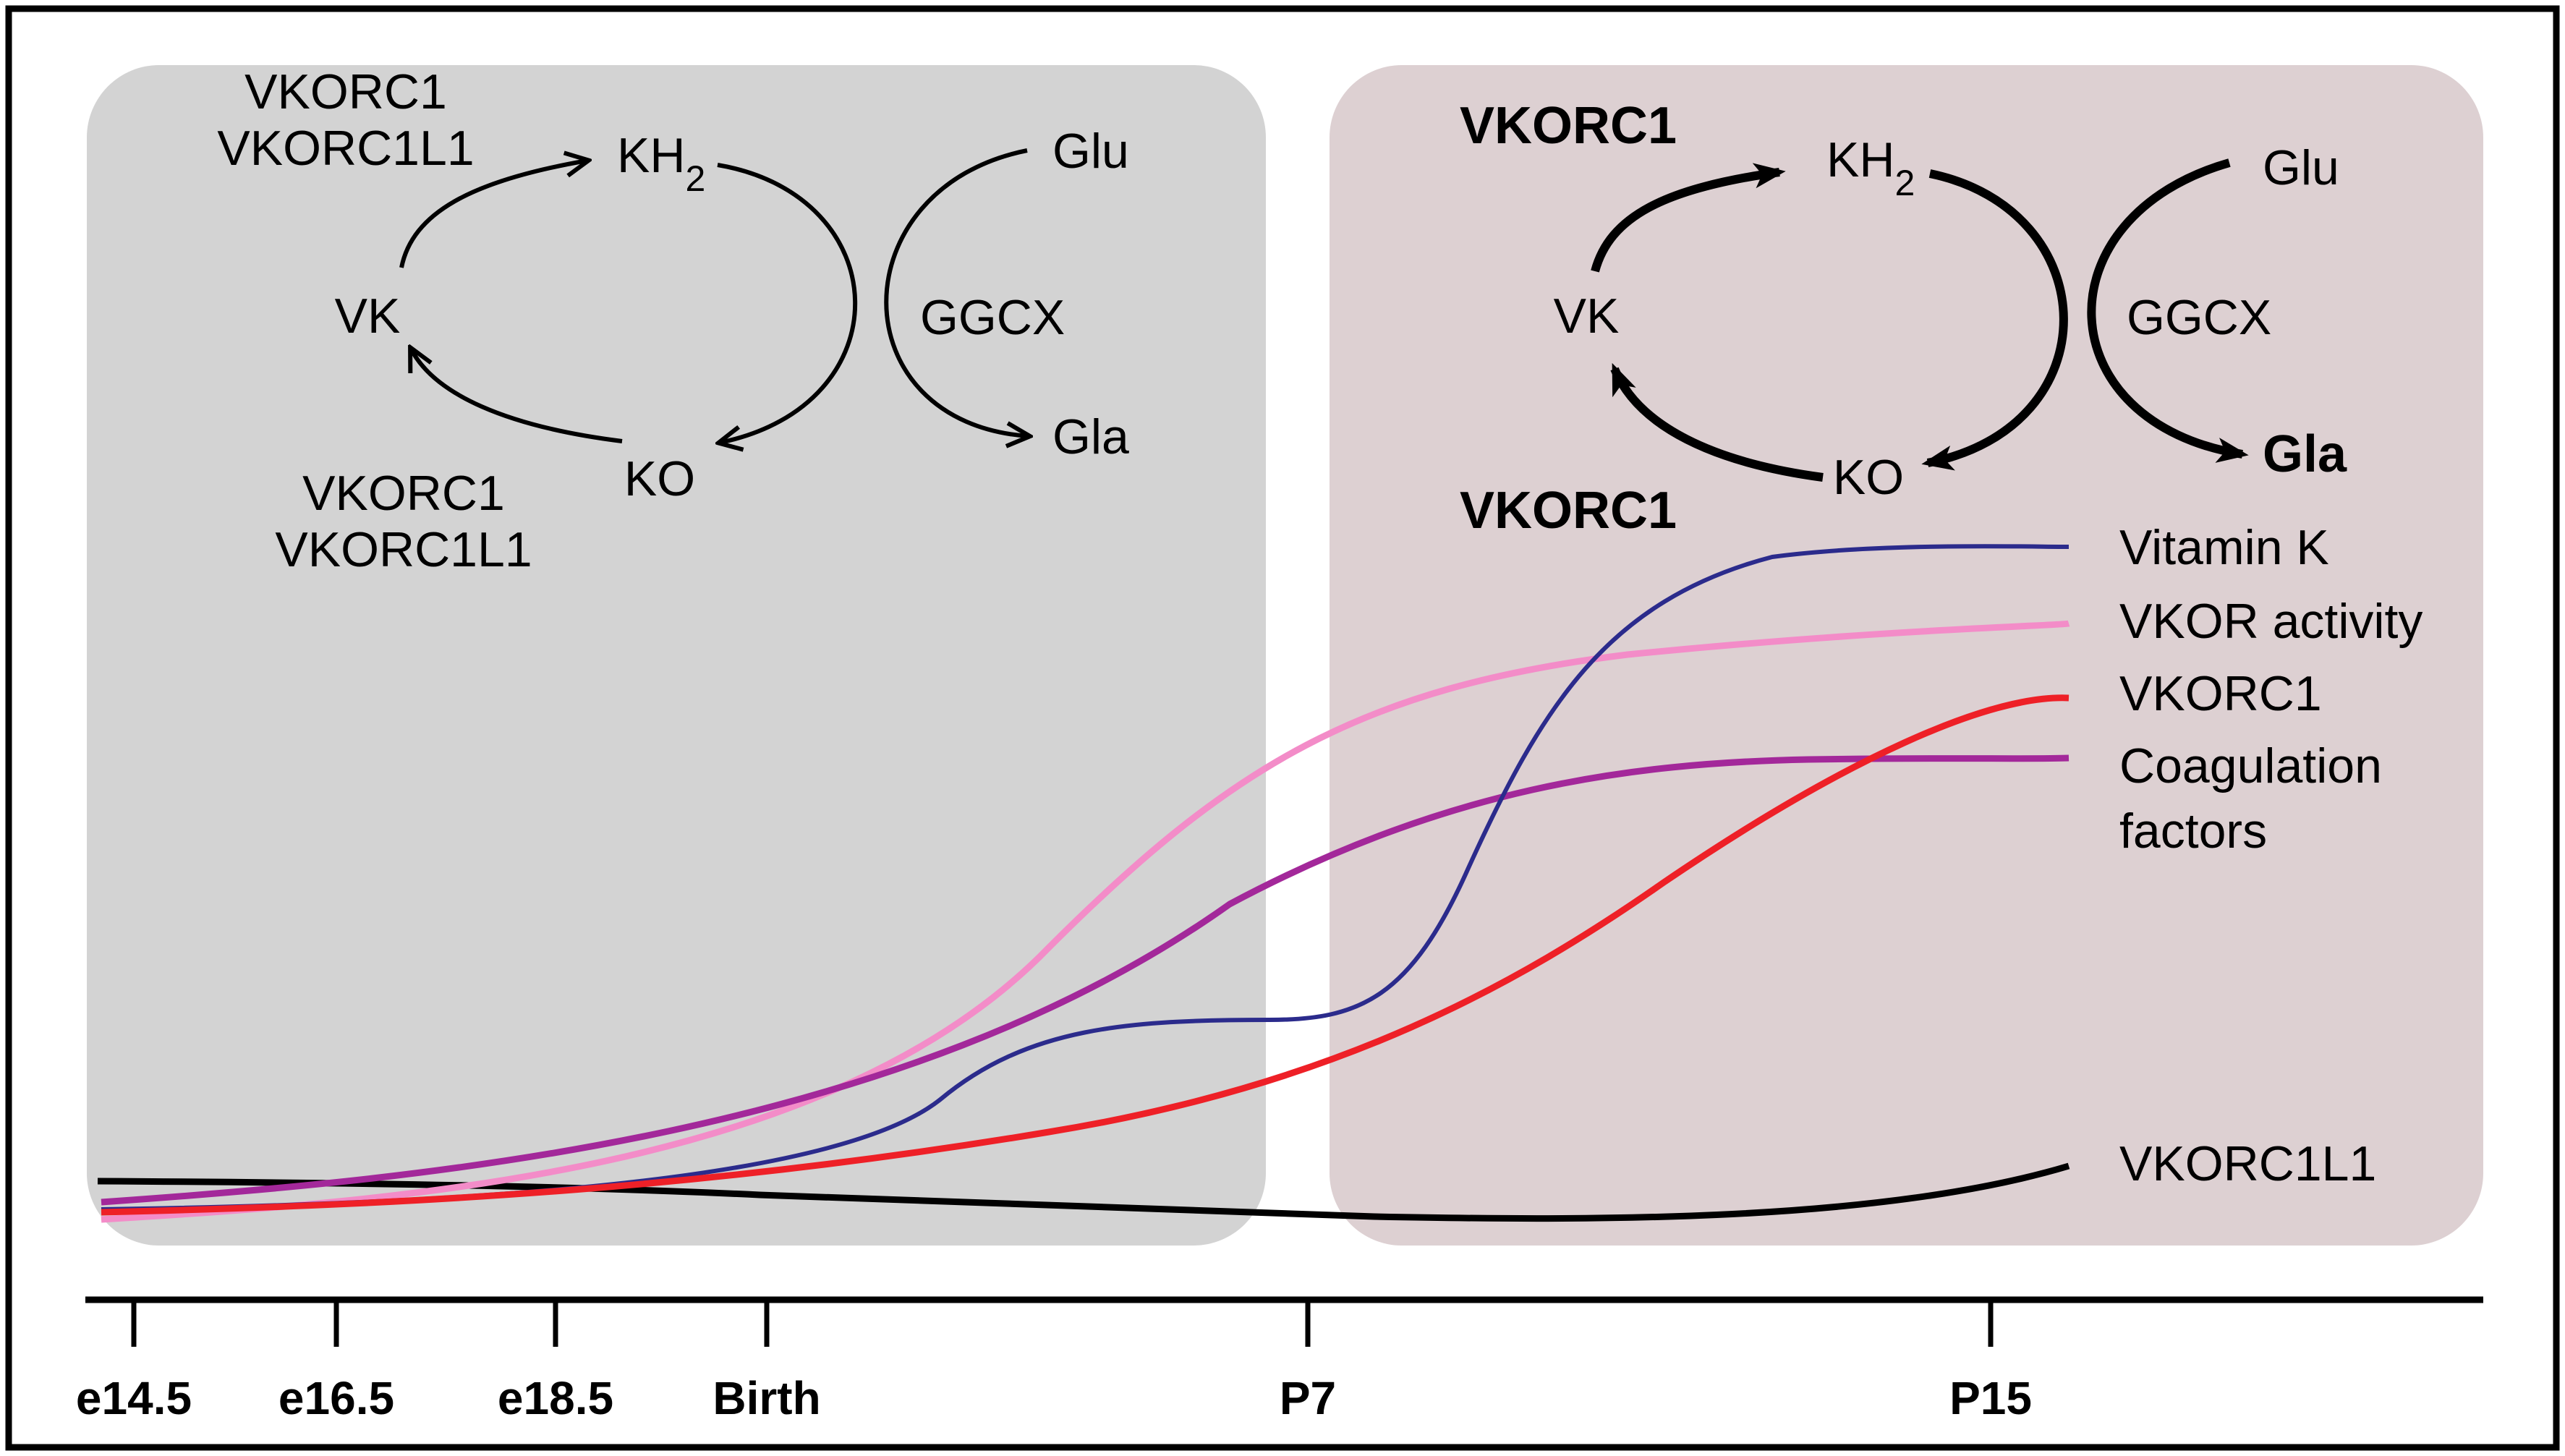 The height and width of the screenshot is (1456, 2565). What do you see at coordinates (403, 549) in the screenshot?
I see `left-enzyme-bottom-2: VKORC1L1` at bounding box center [403, 549].